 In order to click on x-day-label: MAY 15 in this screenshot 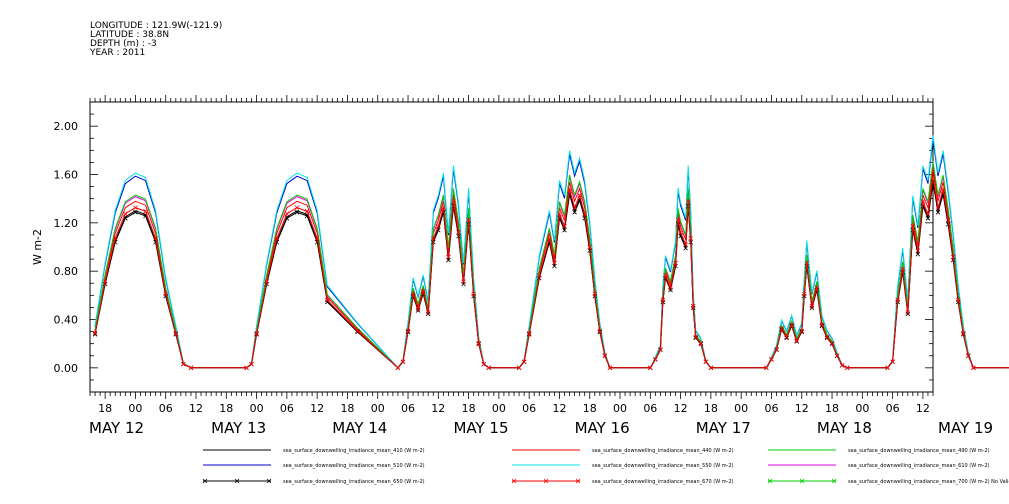, I will do `click(480, 428)`.